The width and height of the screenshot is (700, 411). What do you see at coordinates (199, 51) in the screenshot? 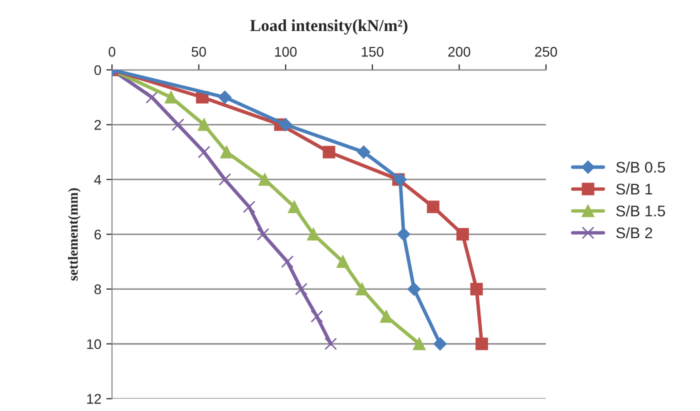
I see `x-tick-label: 50` at bounding box center [199, 51].